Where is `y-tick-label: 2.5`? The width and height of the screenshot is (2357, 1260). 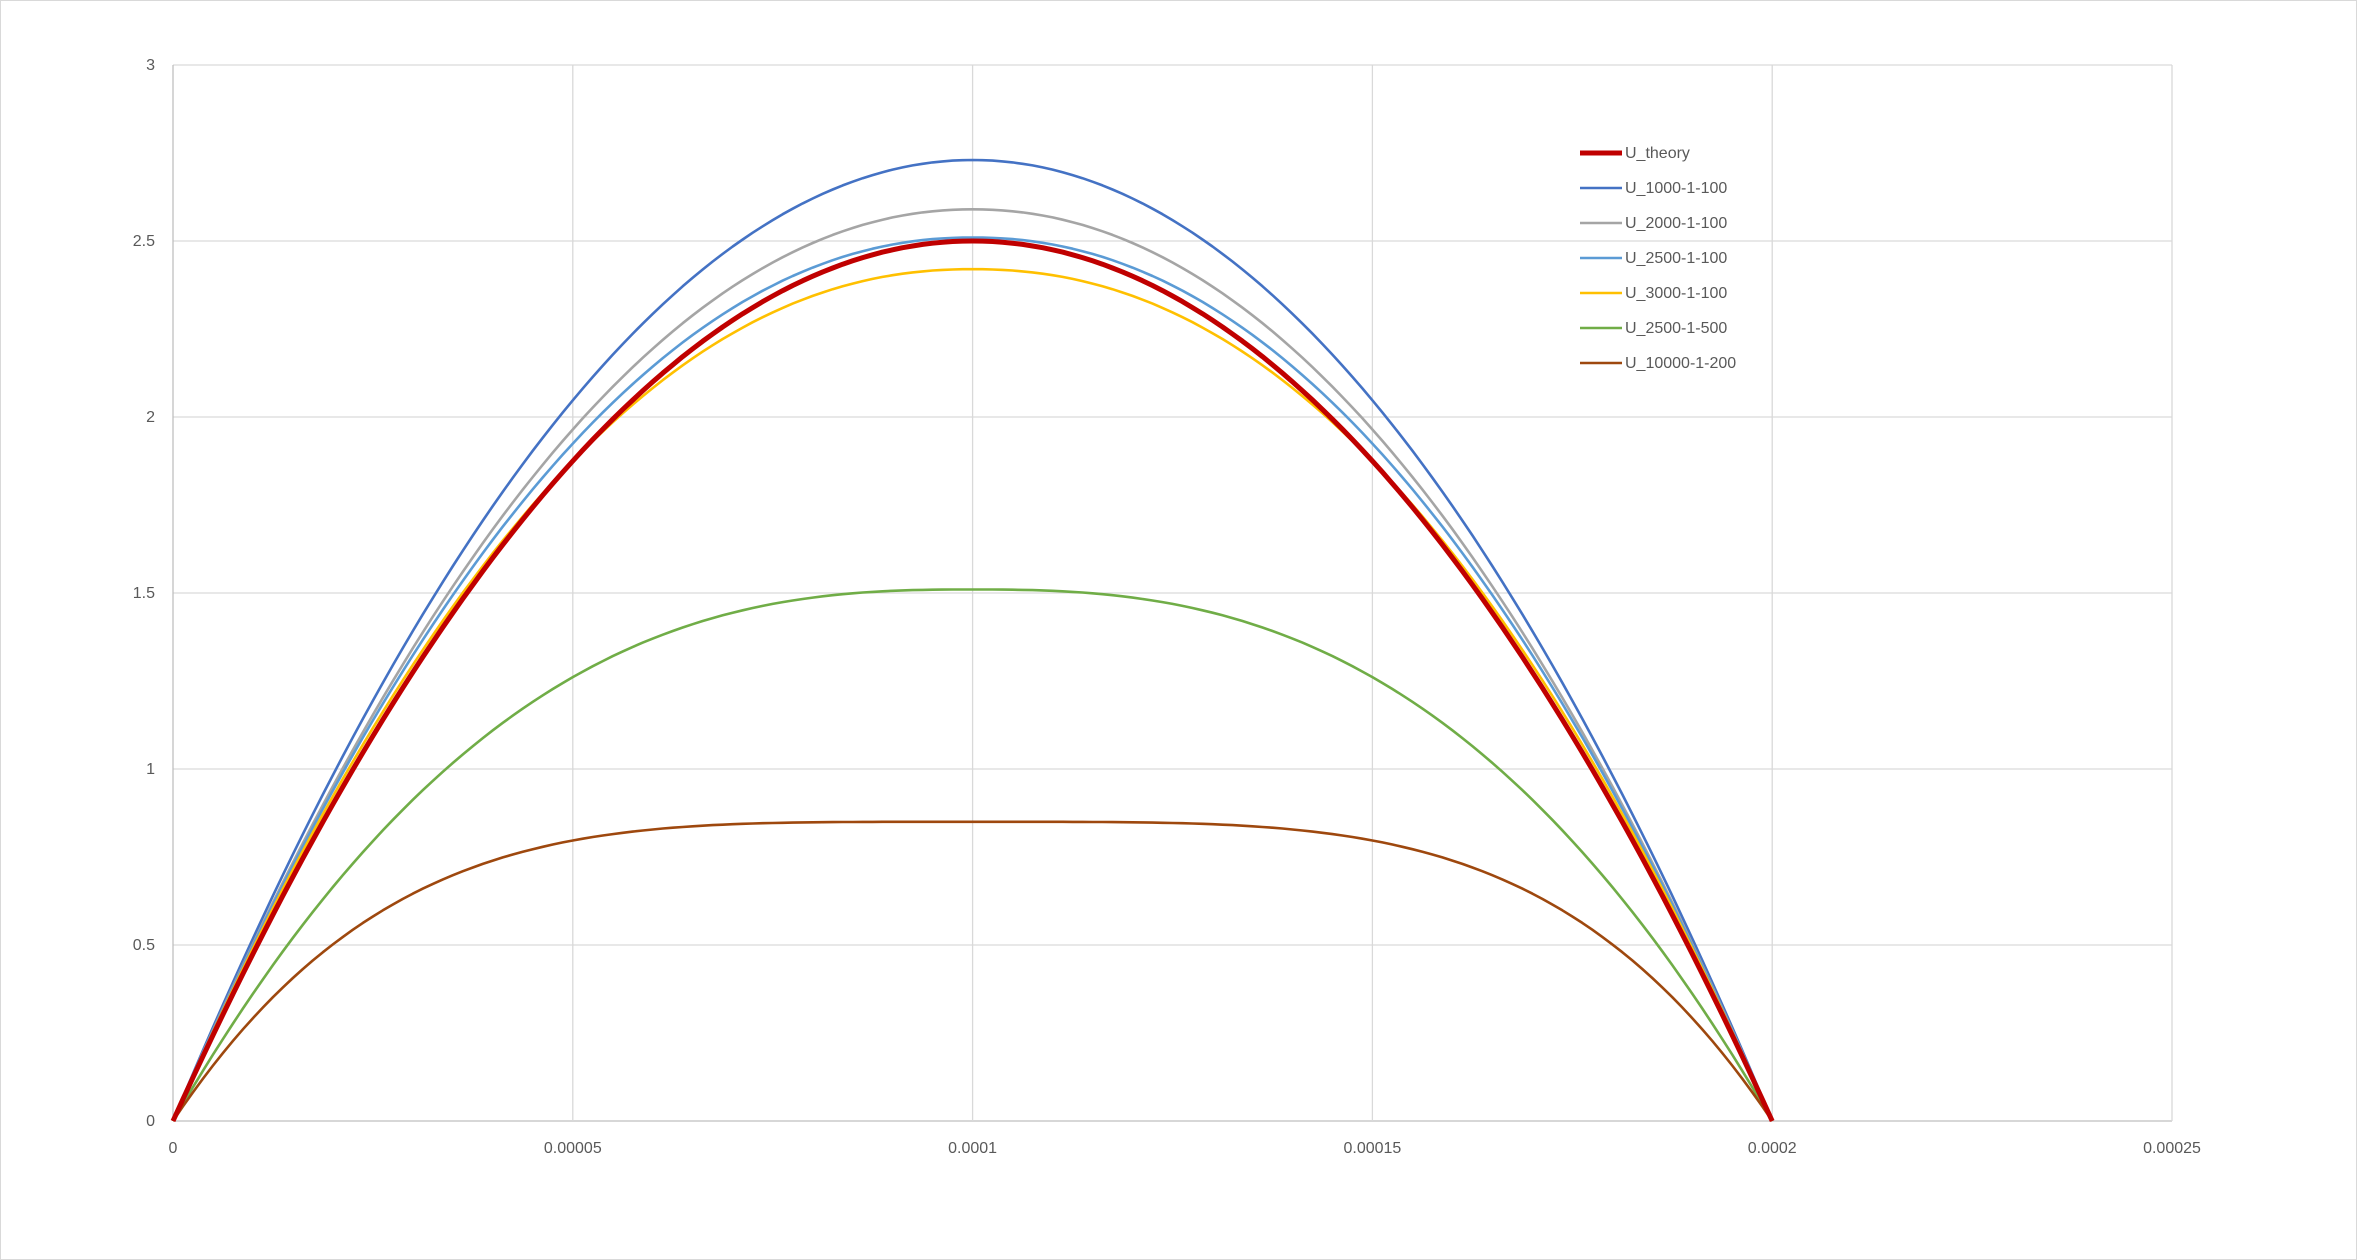 y-tick-label: 2.5 is located at coordinates (144, 241).